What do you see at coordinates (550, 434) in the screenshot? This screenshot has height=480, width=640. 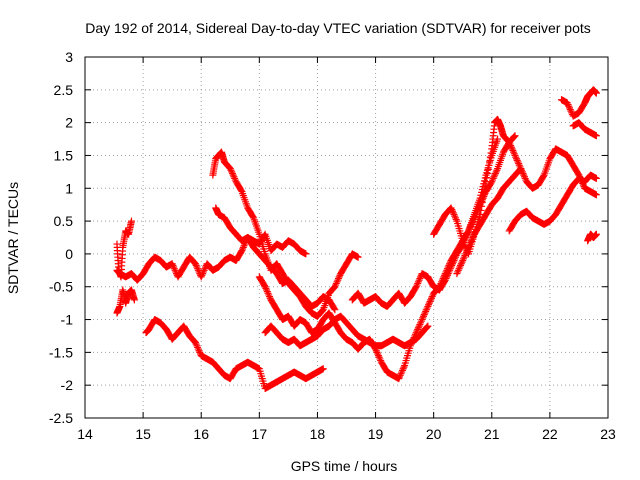 I see `x-tick-label: 22` at bounding box center [550, 434].